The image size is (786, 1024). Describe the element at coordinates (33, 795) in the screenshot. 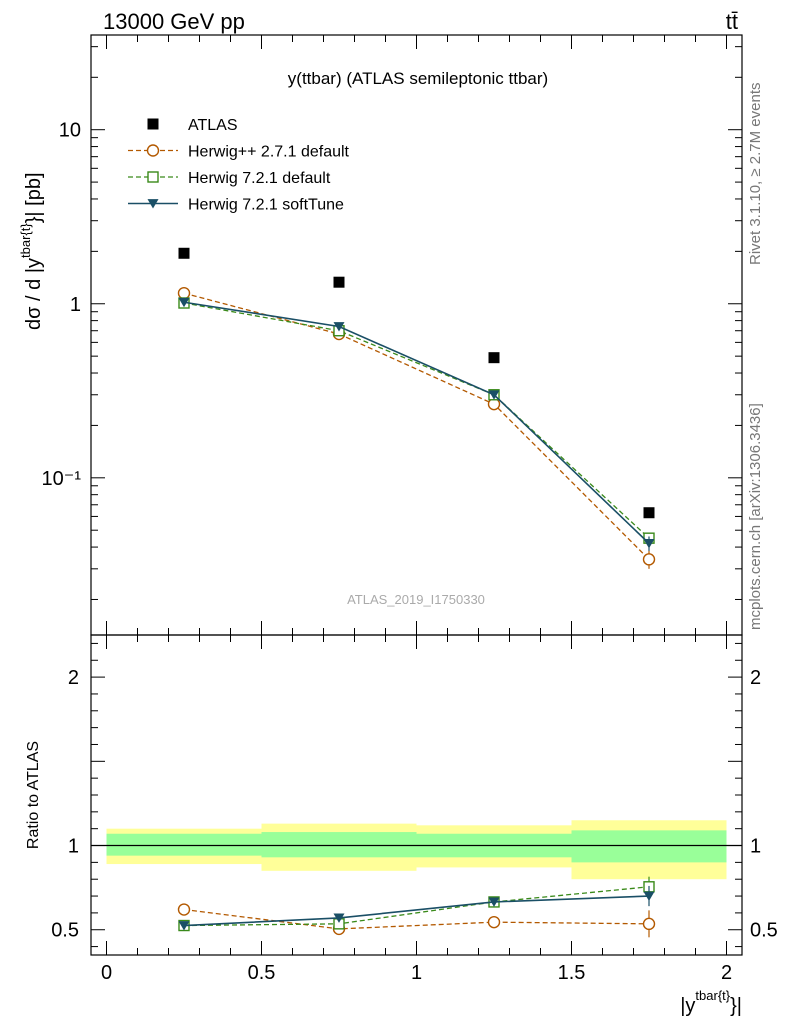

I see `ratio-y-axis-label: Ratio to ATLAS` at that location.